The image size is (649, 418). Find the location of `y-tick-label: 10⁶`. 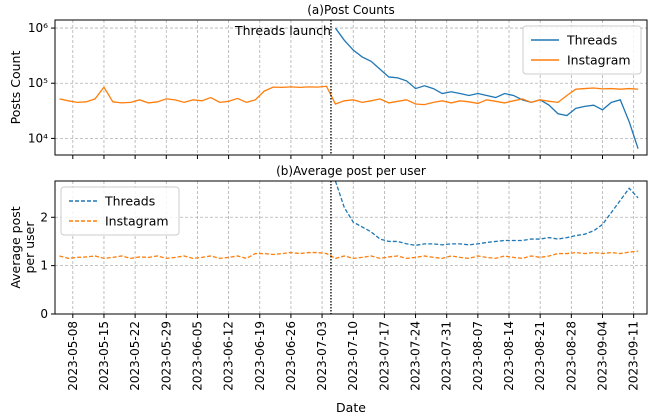

y-tick-label: 10⁶ is located at coordinates (38, 28).